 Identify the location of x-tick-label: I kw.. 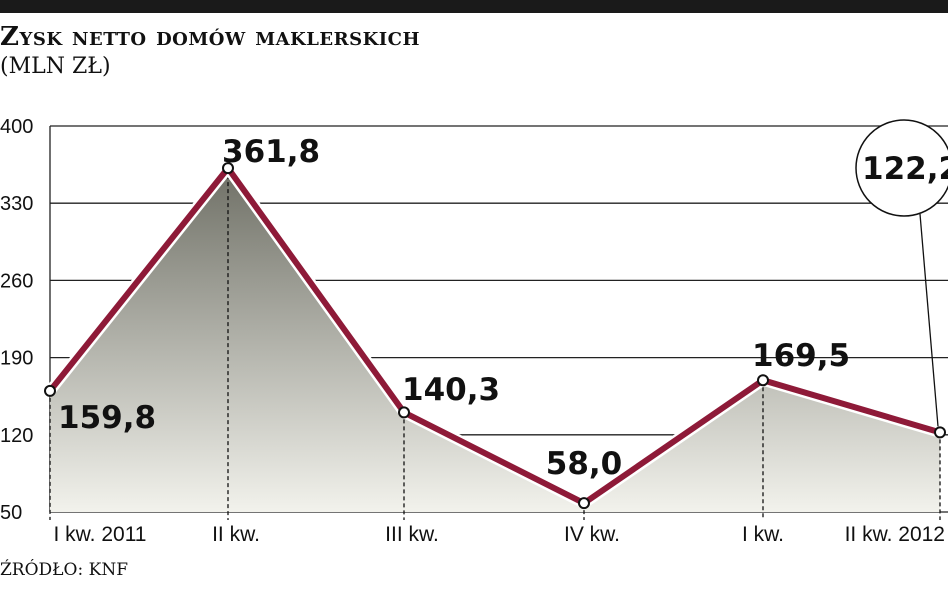
(763, 534).